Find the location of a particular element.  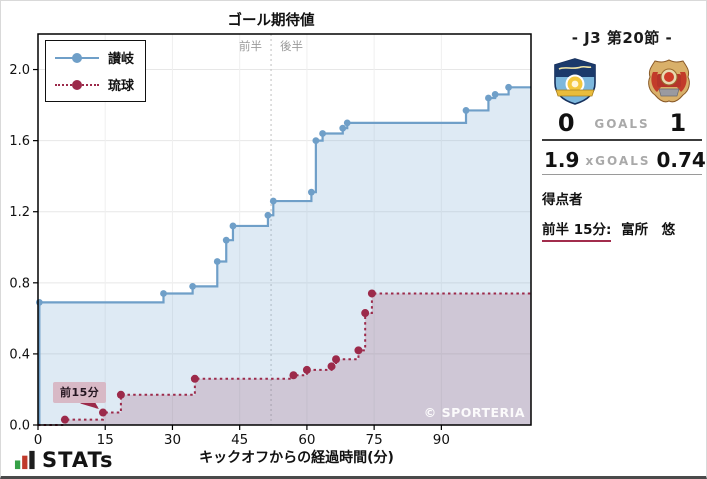

svg-text: 0.0 is located at coordinates (19, 426).